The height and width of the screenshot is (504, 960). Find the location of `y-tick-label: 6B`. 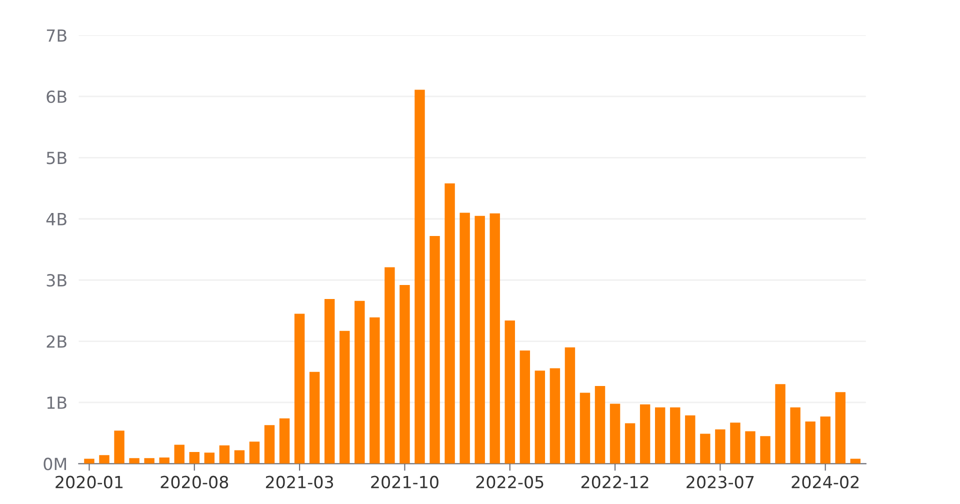

y-tick-label: 6B is located at coordinates (56, 97).